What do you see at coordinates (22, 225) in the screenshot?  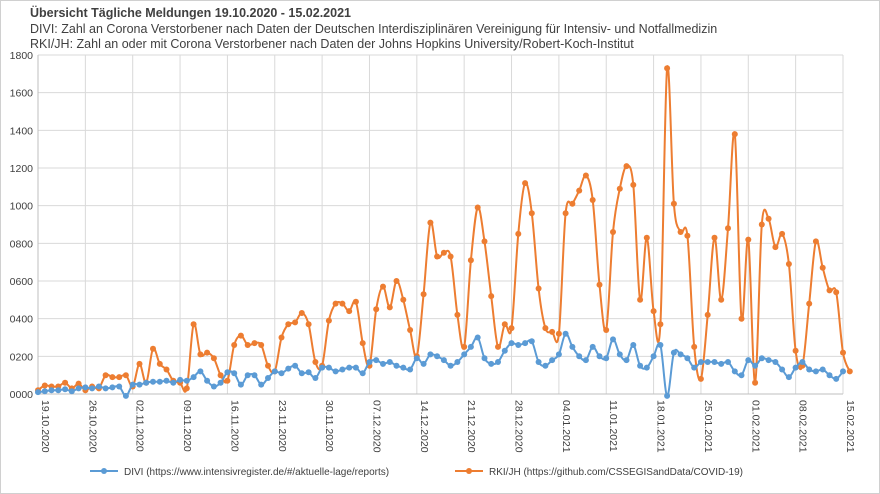 I see `y-tick-labels: 0000 0200 0400 0600 0800 1000 1200 1400 1600 1800` at bounding box center [22, 225].